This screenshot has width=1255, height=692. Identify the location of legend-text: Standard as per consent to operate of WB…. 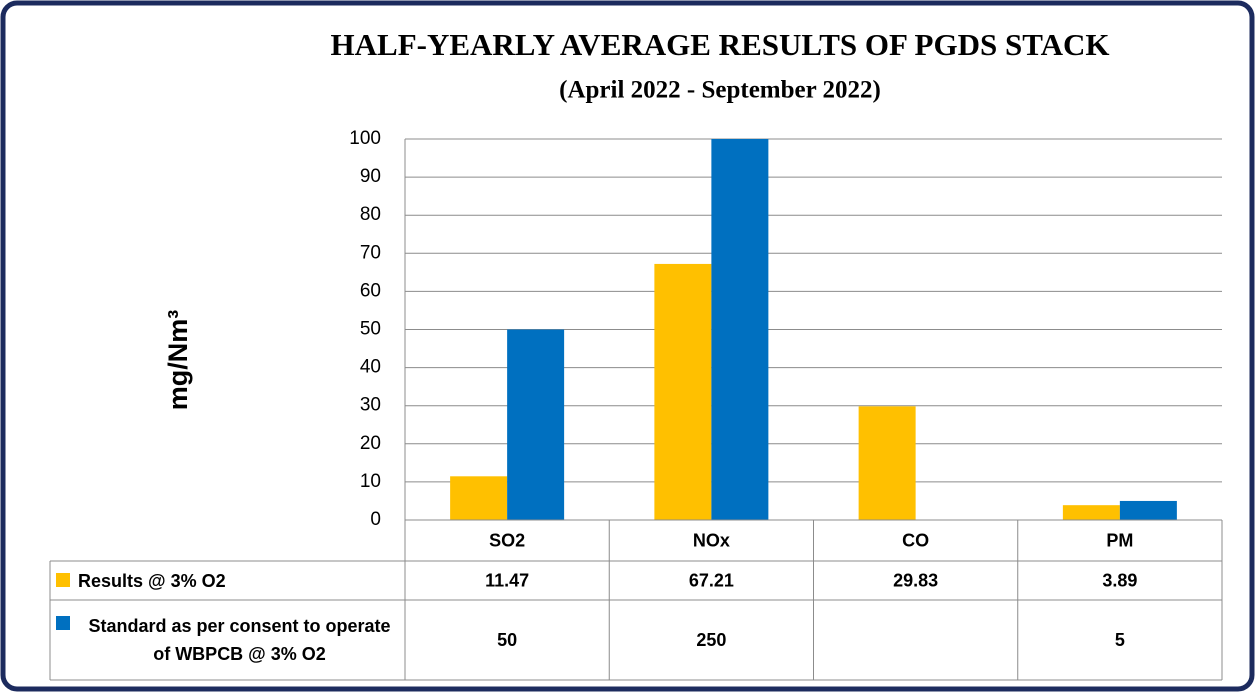
(239, 640).